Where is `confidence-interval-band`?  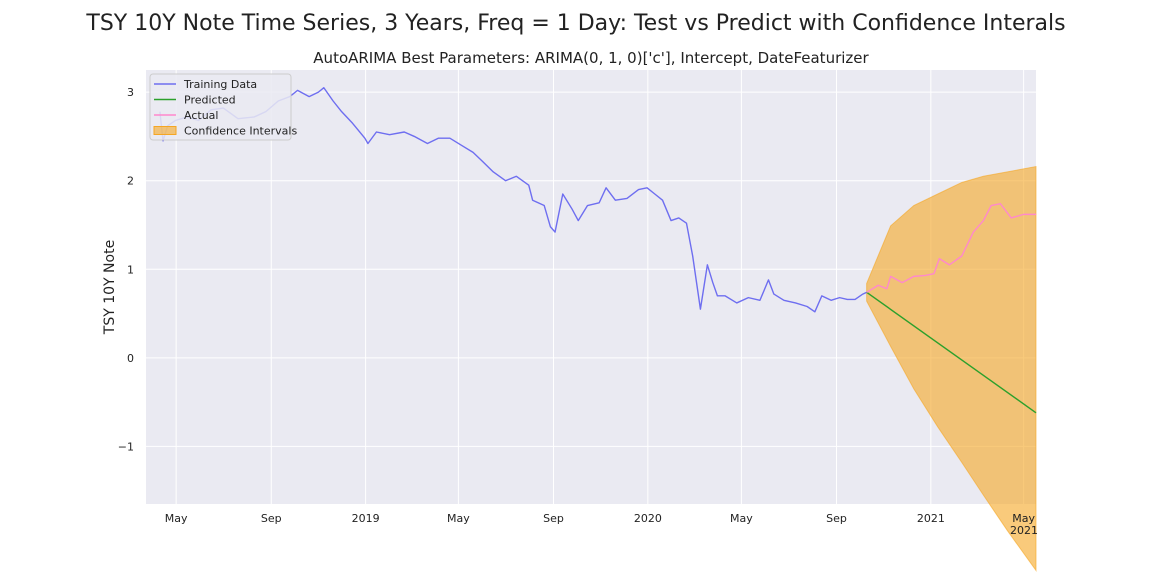 confidence-interval-band is located at coordinates (951, 368).